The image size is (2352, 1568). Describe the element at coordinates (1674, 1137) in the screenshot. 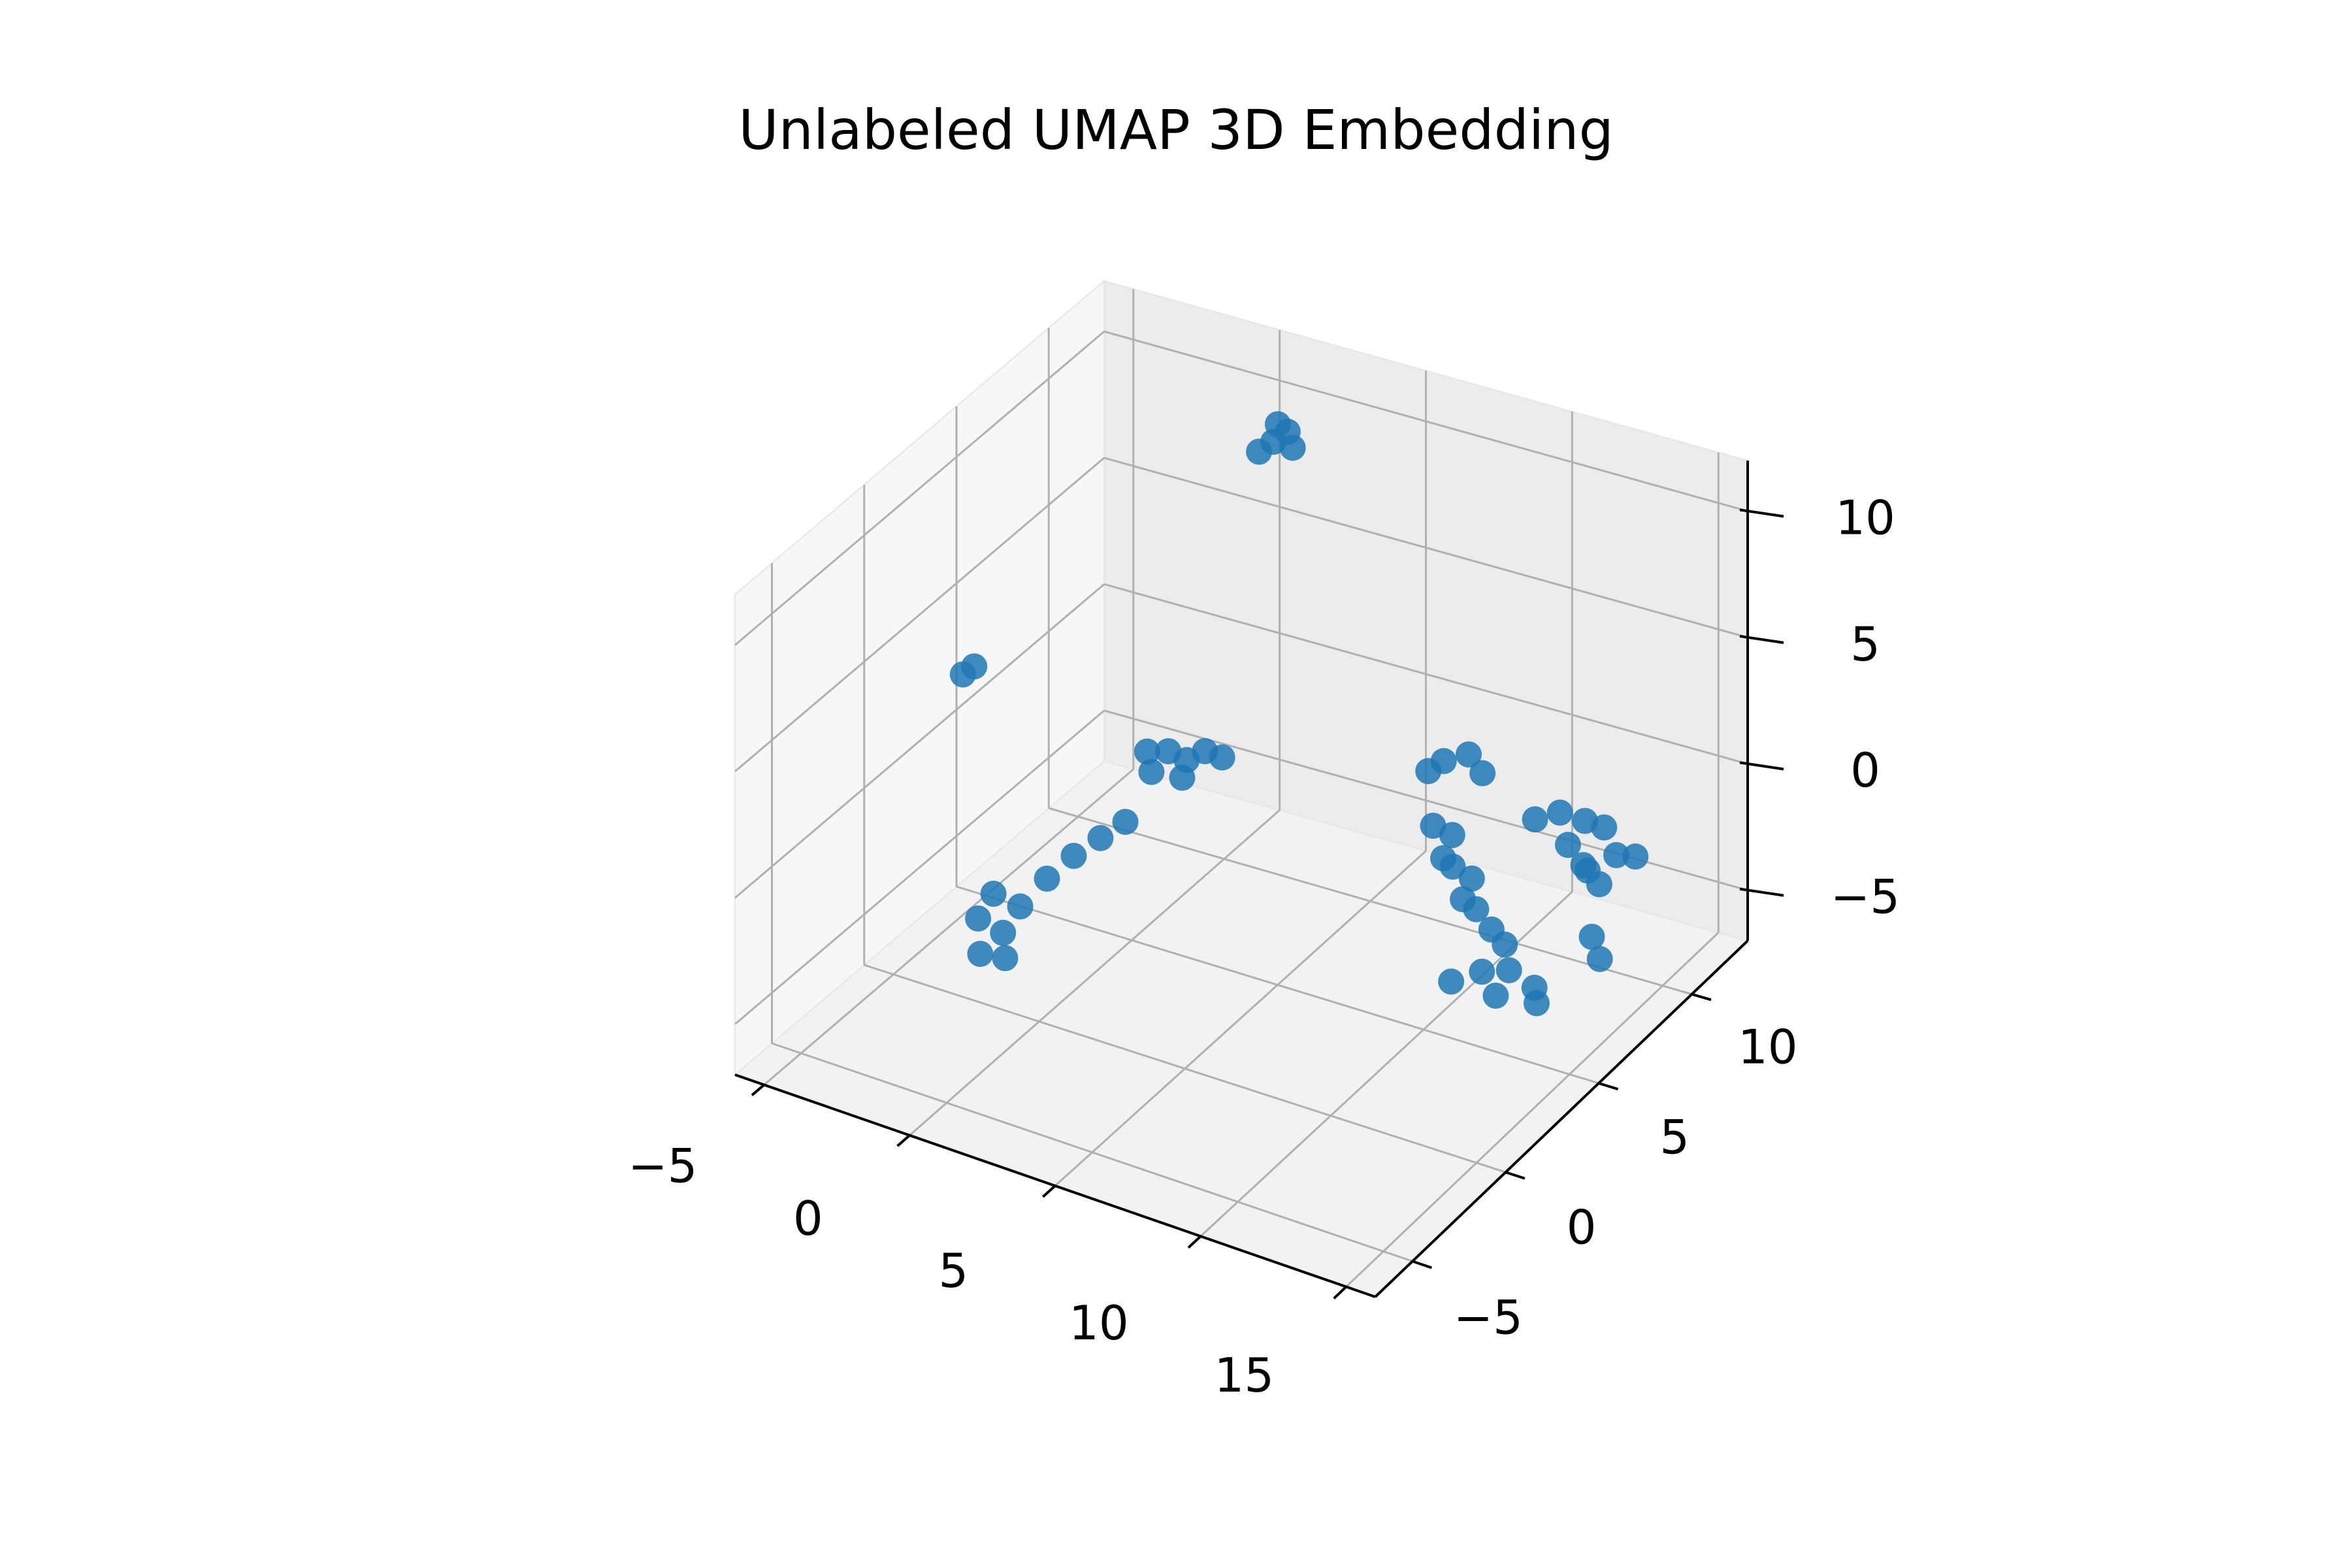

I see `y-tick-label: 5` at that location.